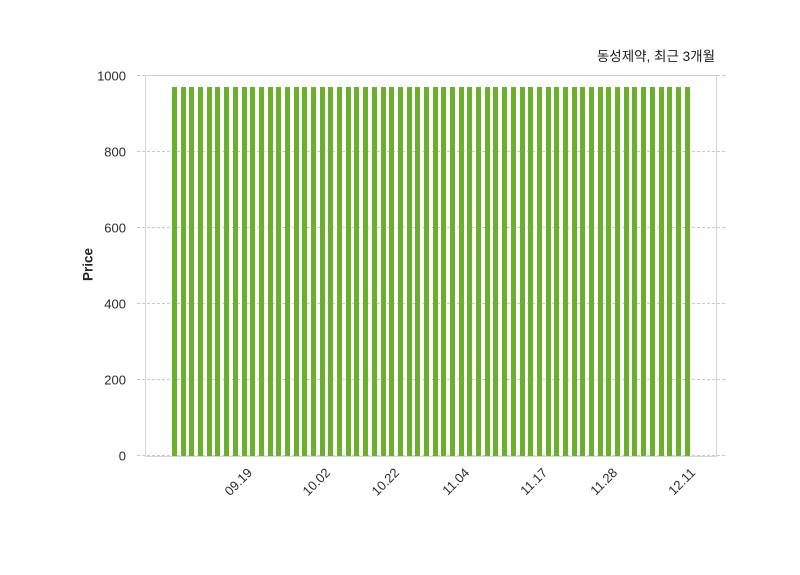 This screenshot has width=800, height=575. Describe the element at coordinates (115, 380) in the screenshot. I see `y-tick-label: 200` at that location.